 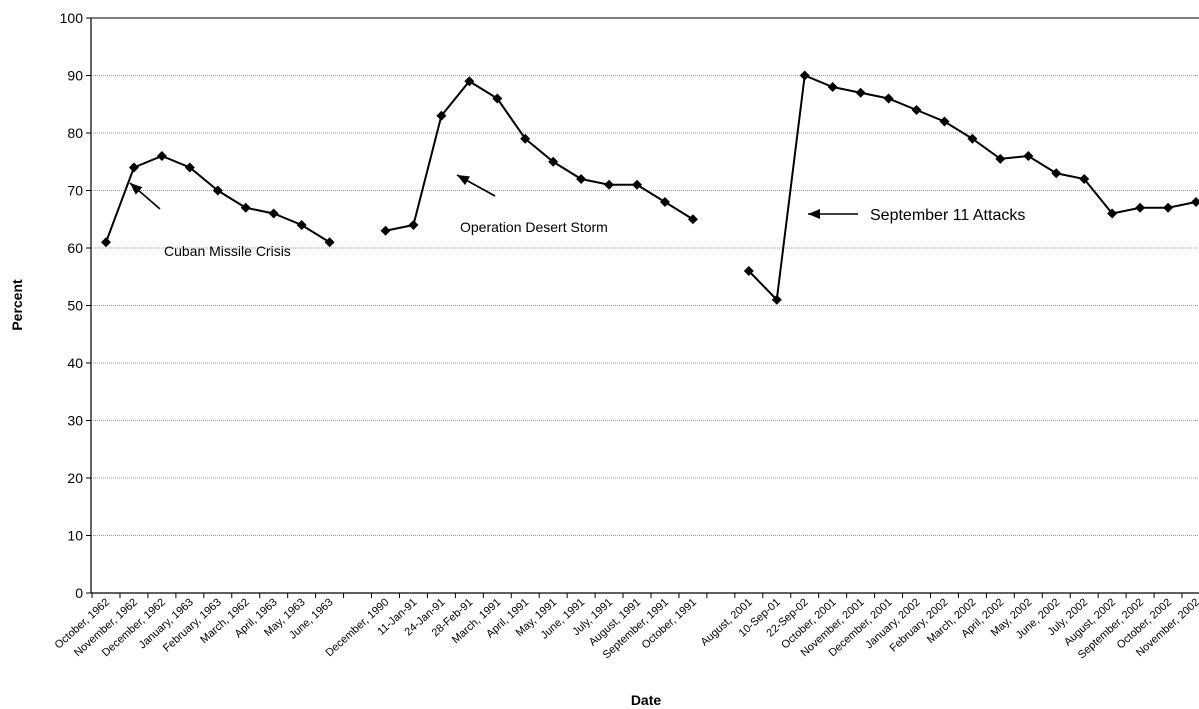 What do you see at coordinates (75, 76) in the screenshot?
I see `y-tick-label: 90` at bounding box center [75, 76].